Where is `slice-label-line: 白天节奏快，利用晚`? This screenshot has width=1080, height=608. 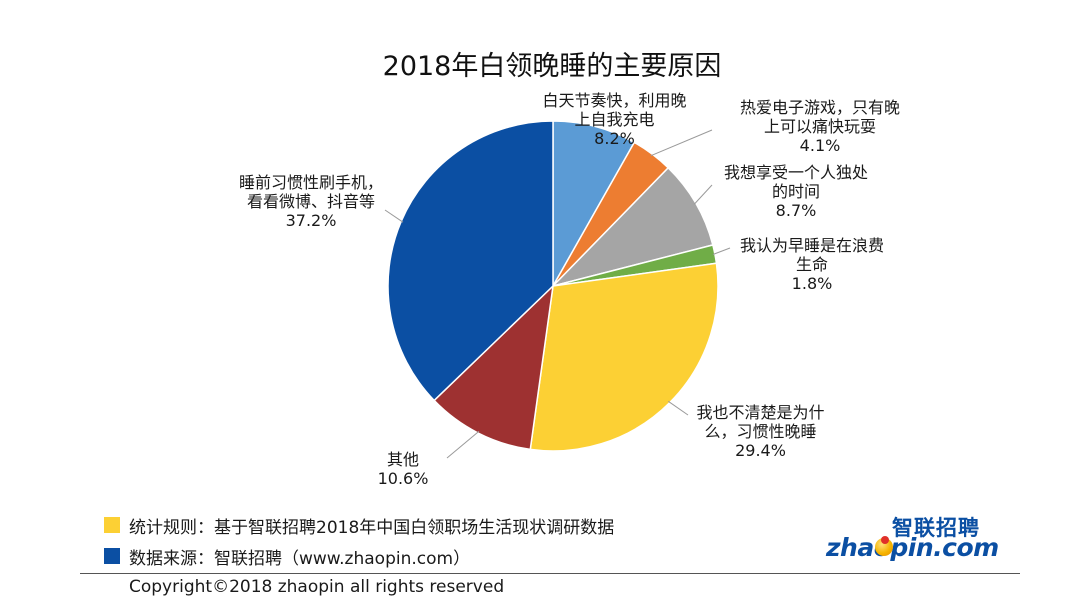 slice-label-line: 白天节奏快，利用晚 is located at coordinates (614, 100).